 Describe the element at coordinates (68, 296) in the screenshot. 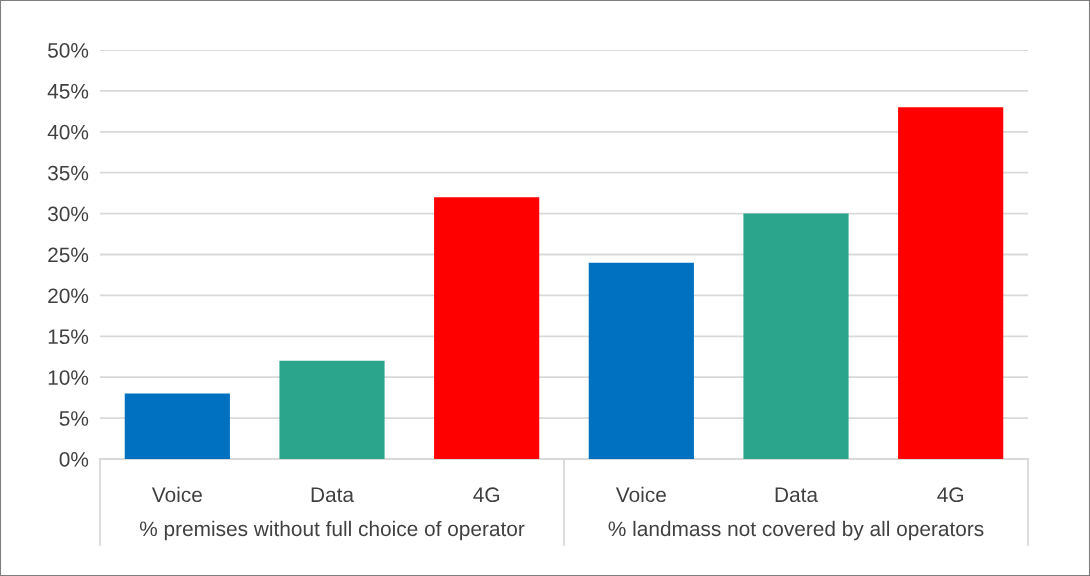

I see `y-tick-label: 20%` at that location.